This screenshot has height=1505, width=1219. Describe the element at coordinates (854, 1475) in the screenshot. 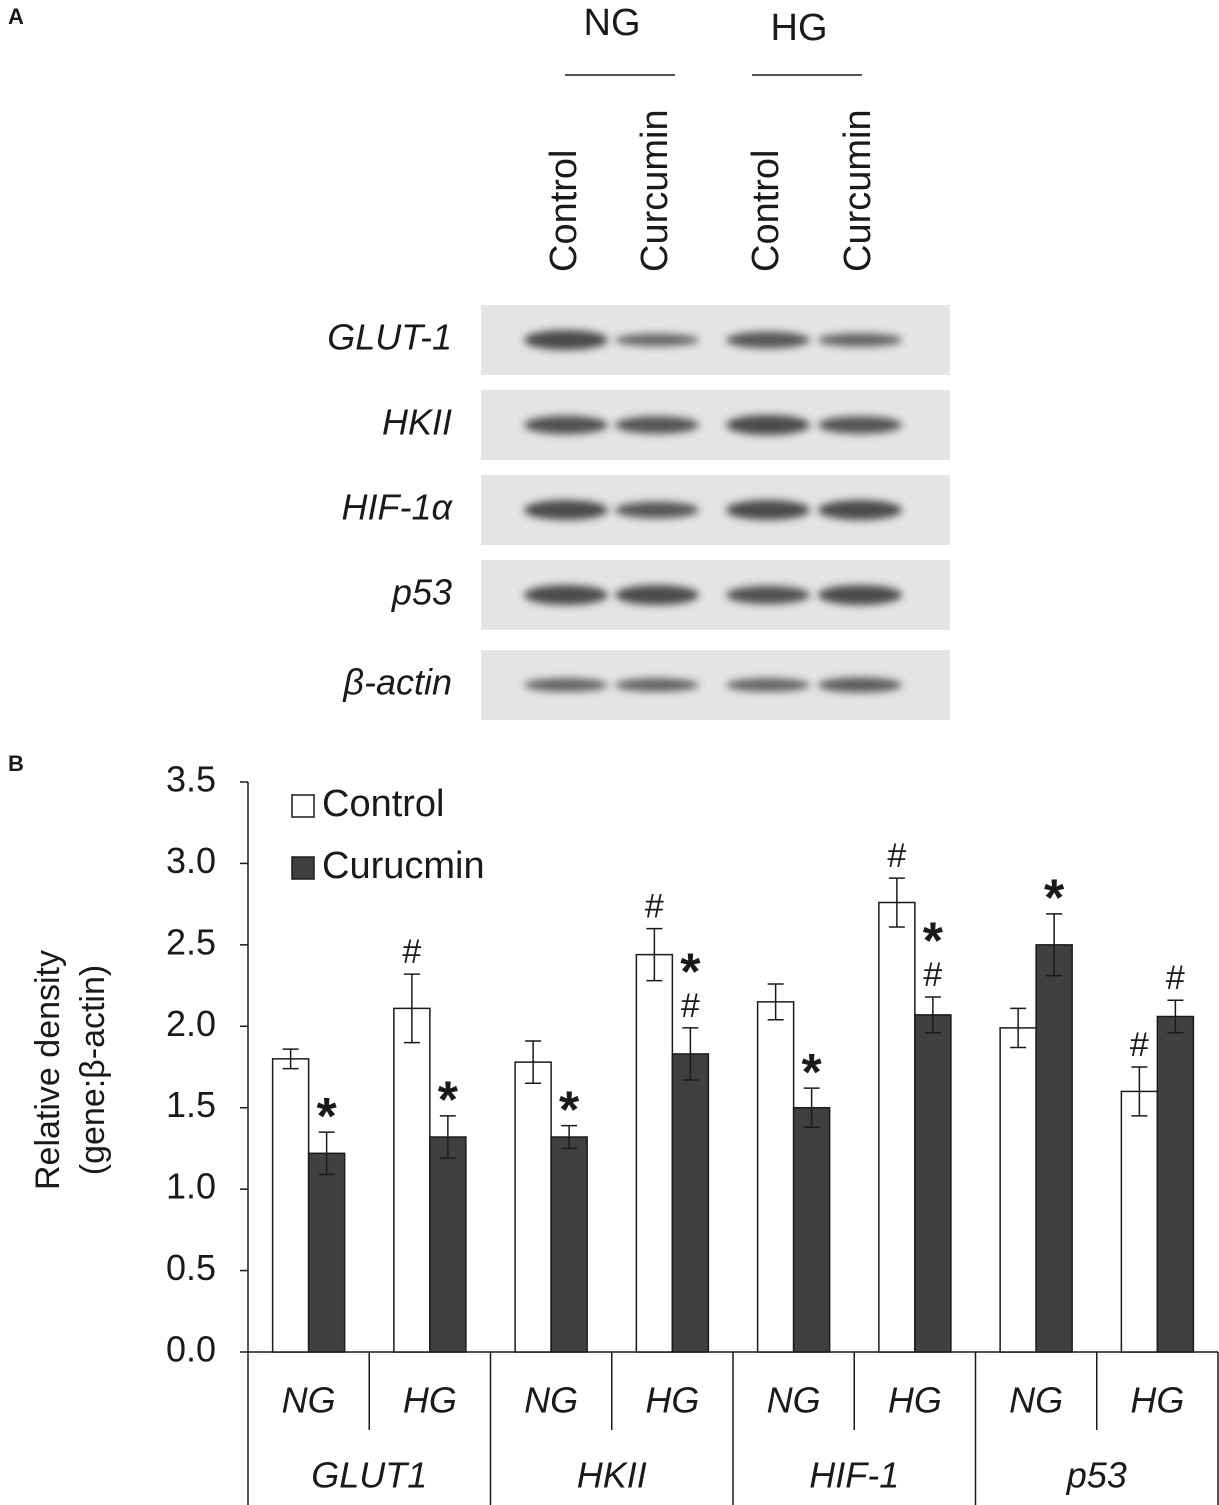

I see `group-label: HIF-1` at that location.